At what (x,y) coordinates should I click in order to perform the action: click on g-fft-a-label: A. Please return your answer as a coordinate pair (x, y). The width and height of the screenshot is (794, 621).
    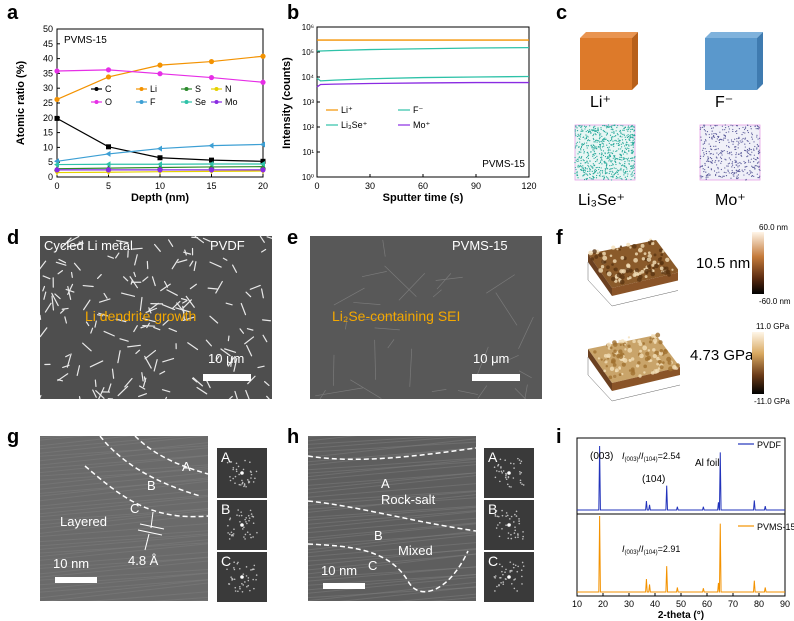
    Looking at the image, I should click on (226, 457).